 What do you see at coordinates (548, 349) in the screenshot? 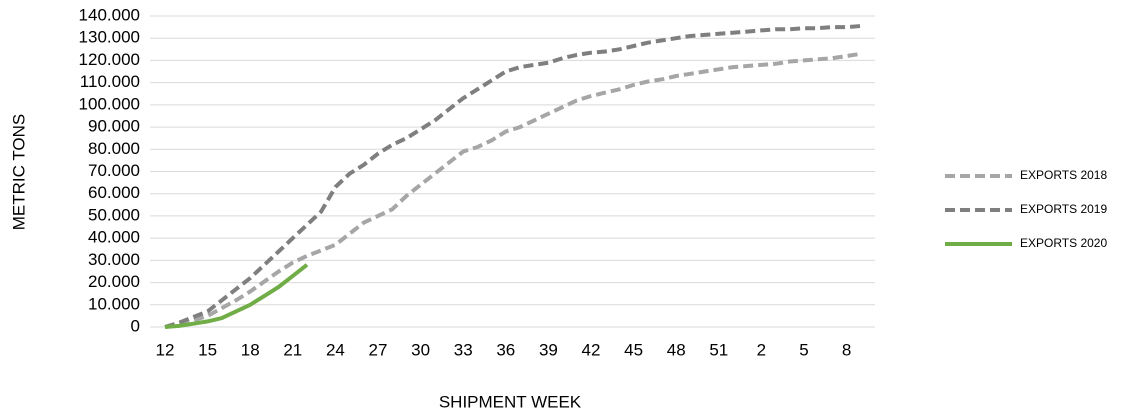
I see `x-tick-label: 39` at bounding box center [548, 349].